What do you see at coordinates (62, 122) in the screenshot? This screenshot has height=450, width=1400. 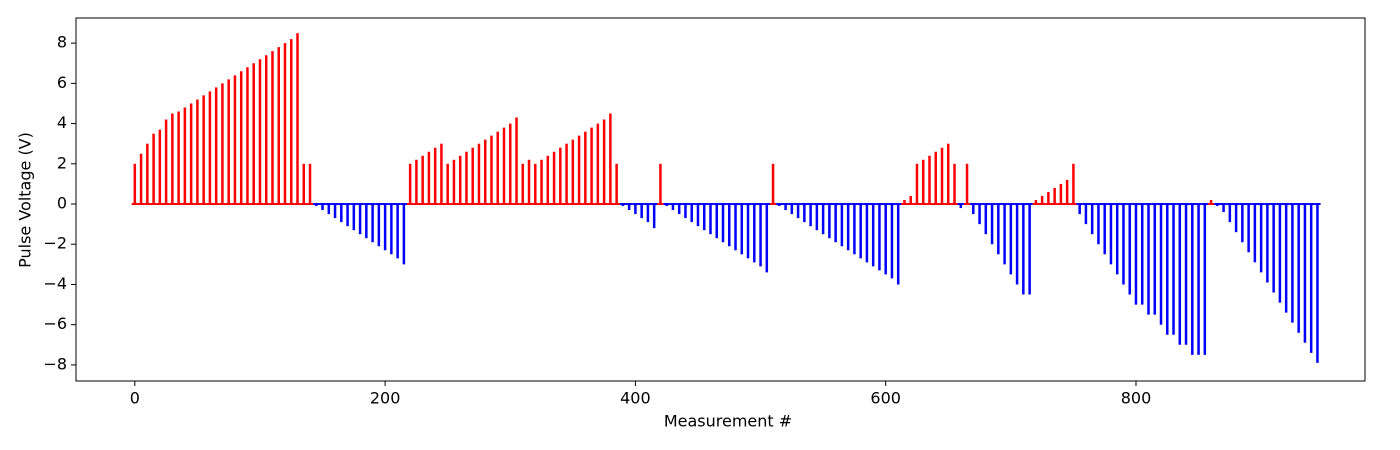 I see `y-tick-label: 4` at bounding box center [62, 122].